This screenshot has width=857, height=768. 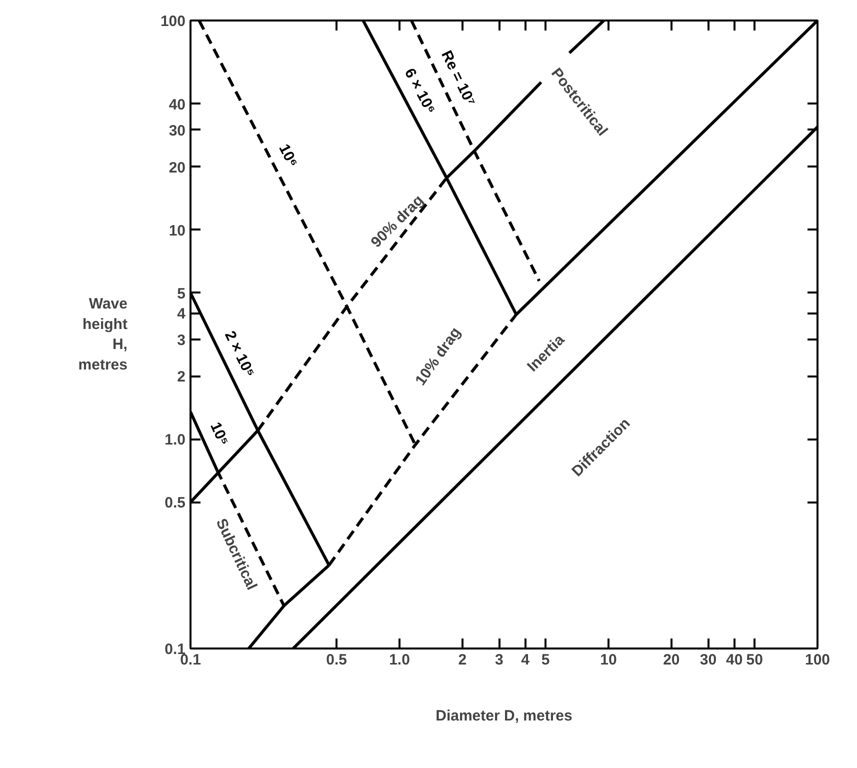 What do you see at coordinates (177, 131) in the screenshot?
I see `y-tick-label: 30` at bounding box center [177, 131].